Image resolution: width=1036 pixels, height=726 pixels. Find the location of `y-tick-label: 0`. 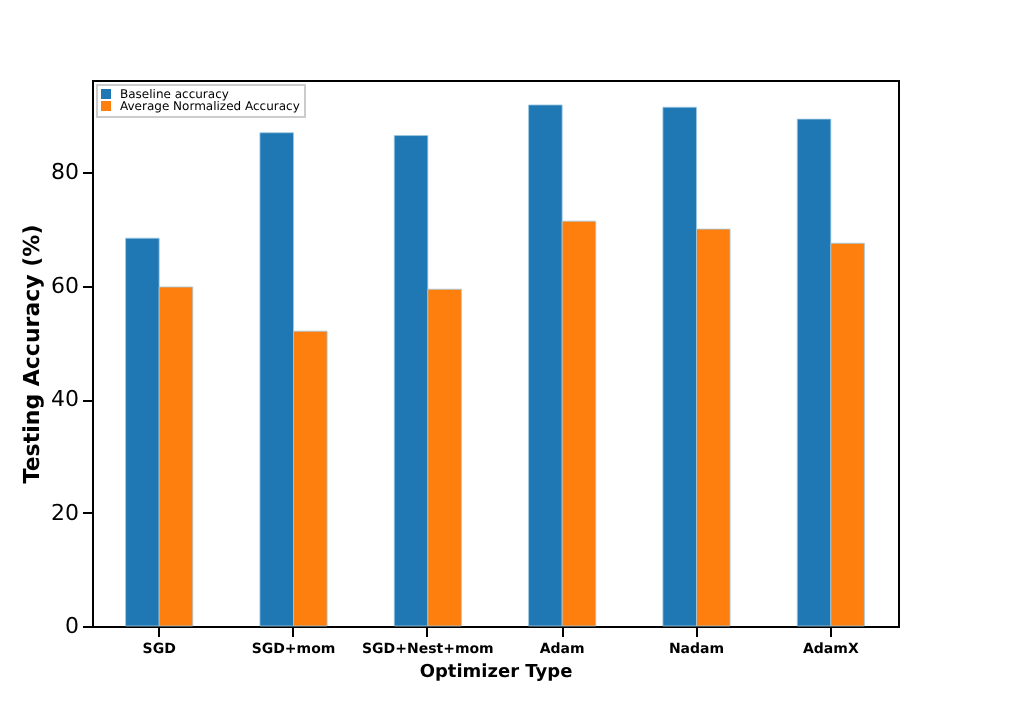

y-tick-label: 0 is located at coordinates (72, 626).